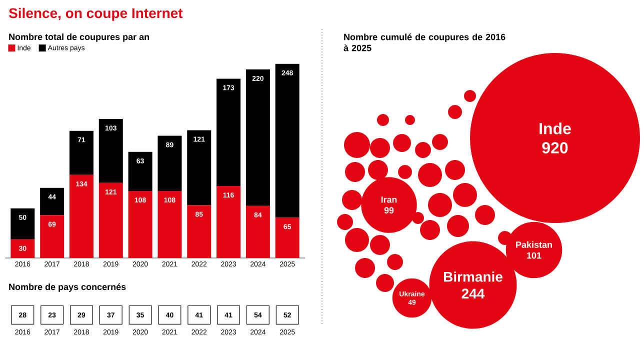  I want to click on data-label: 920, so click(555, 148).